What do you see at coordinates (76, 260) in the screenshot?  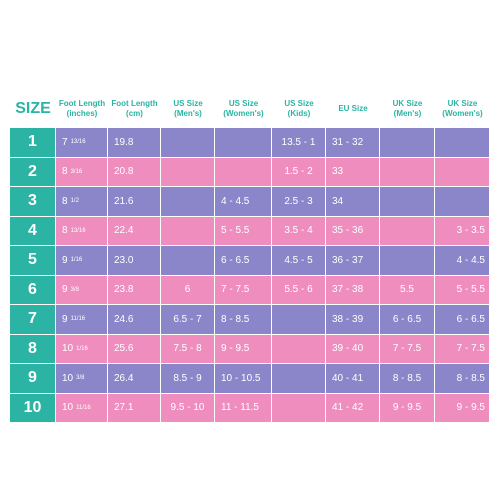 I see `inches-fraction: 1/16` at bounding box center [76, 260].